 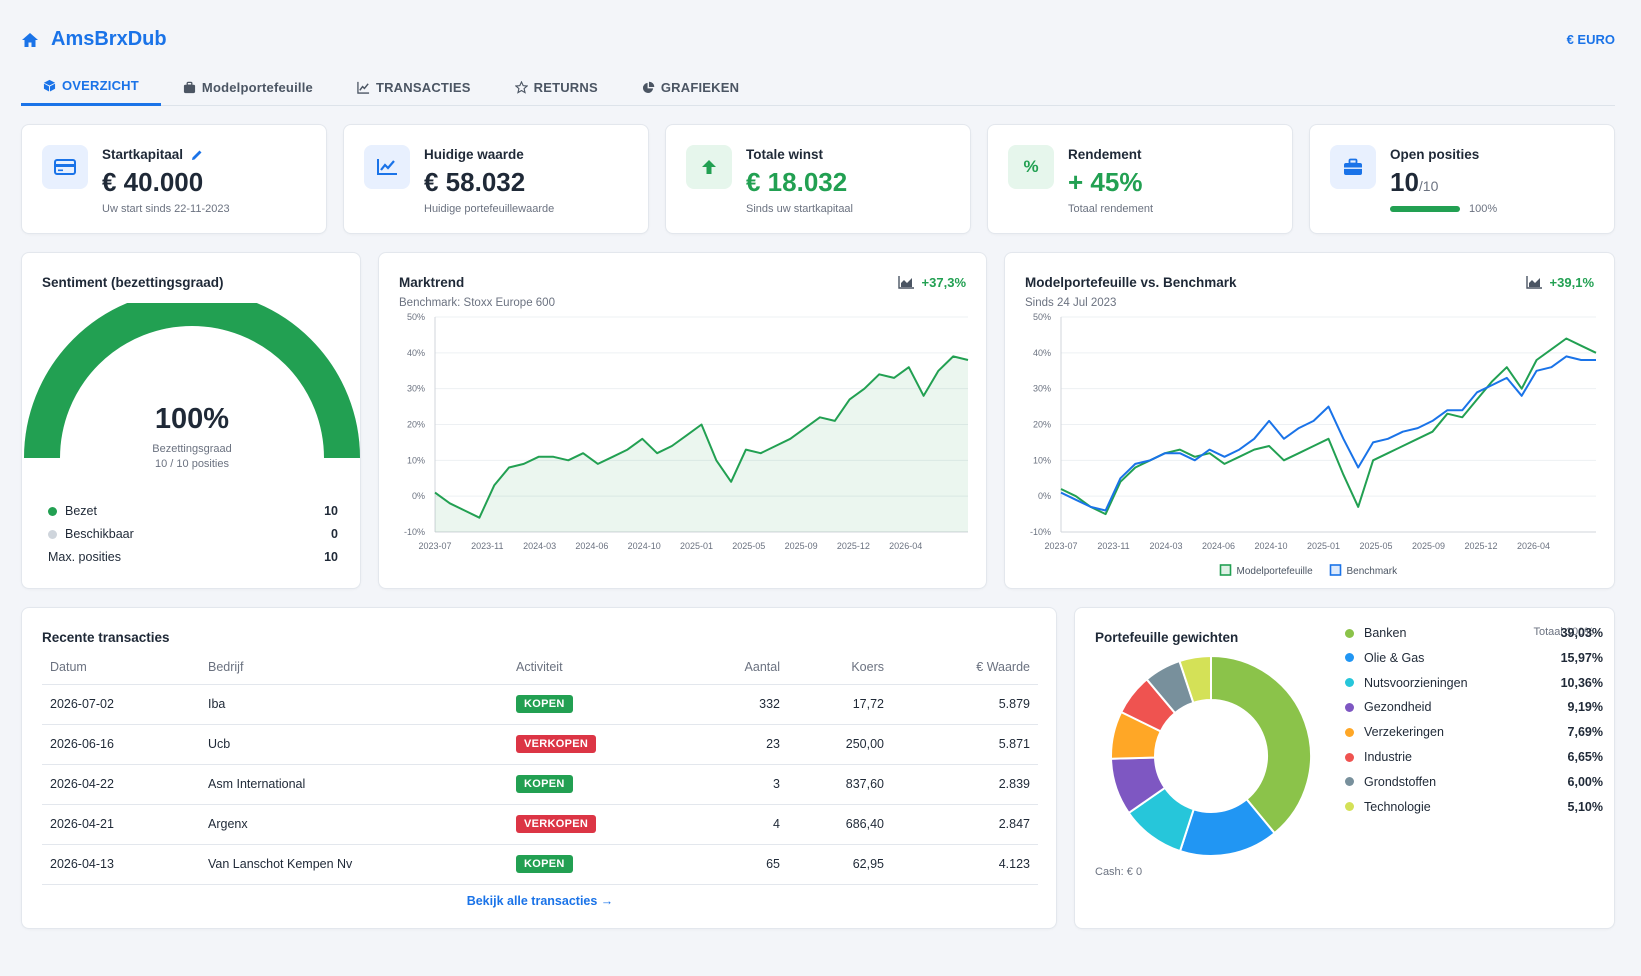 I want to click on cell-waarde: 2.847, so click(x=965, y=824).